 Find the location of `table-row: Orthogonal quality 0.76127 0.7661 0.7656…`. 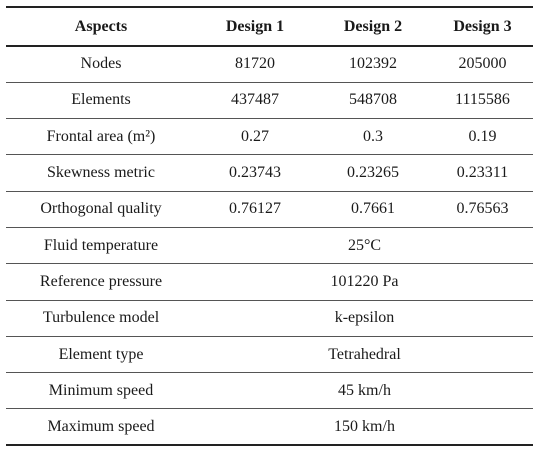

table-row: Orthogonal quality 0.76127 0.7661 0.7656… is located at coordinates (269, 209).